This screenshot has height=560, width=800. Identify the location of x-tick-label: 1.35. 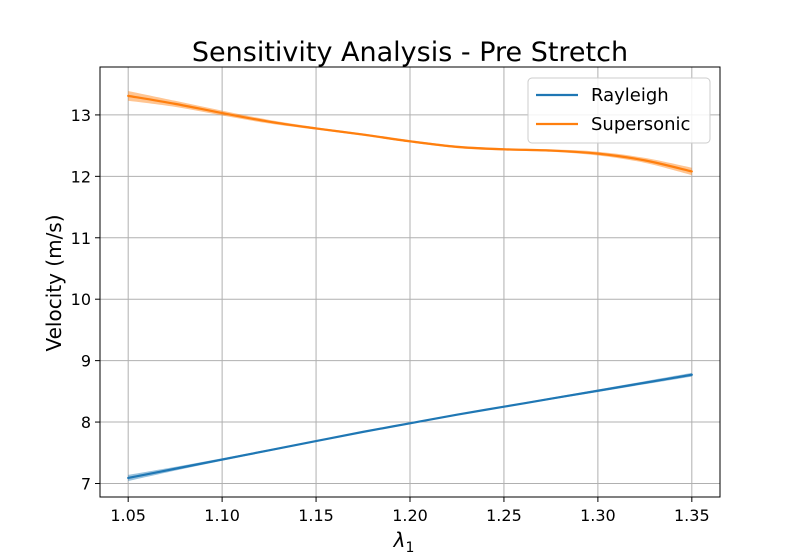
(692, 515).